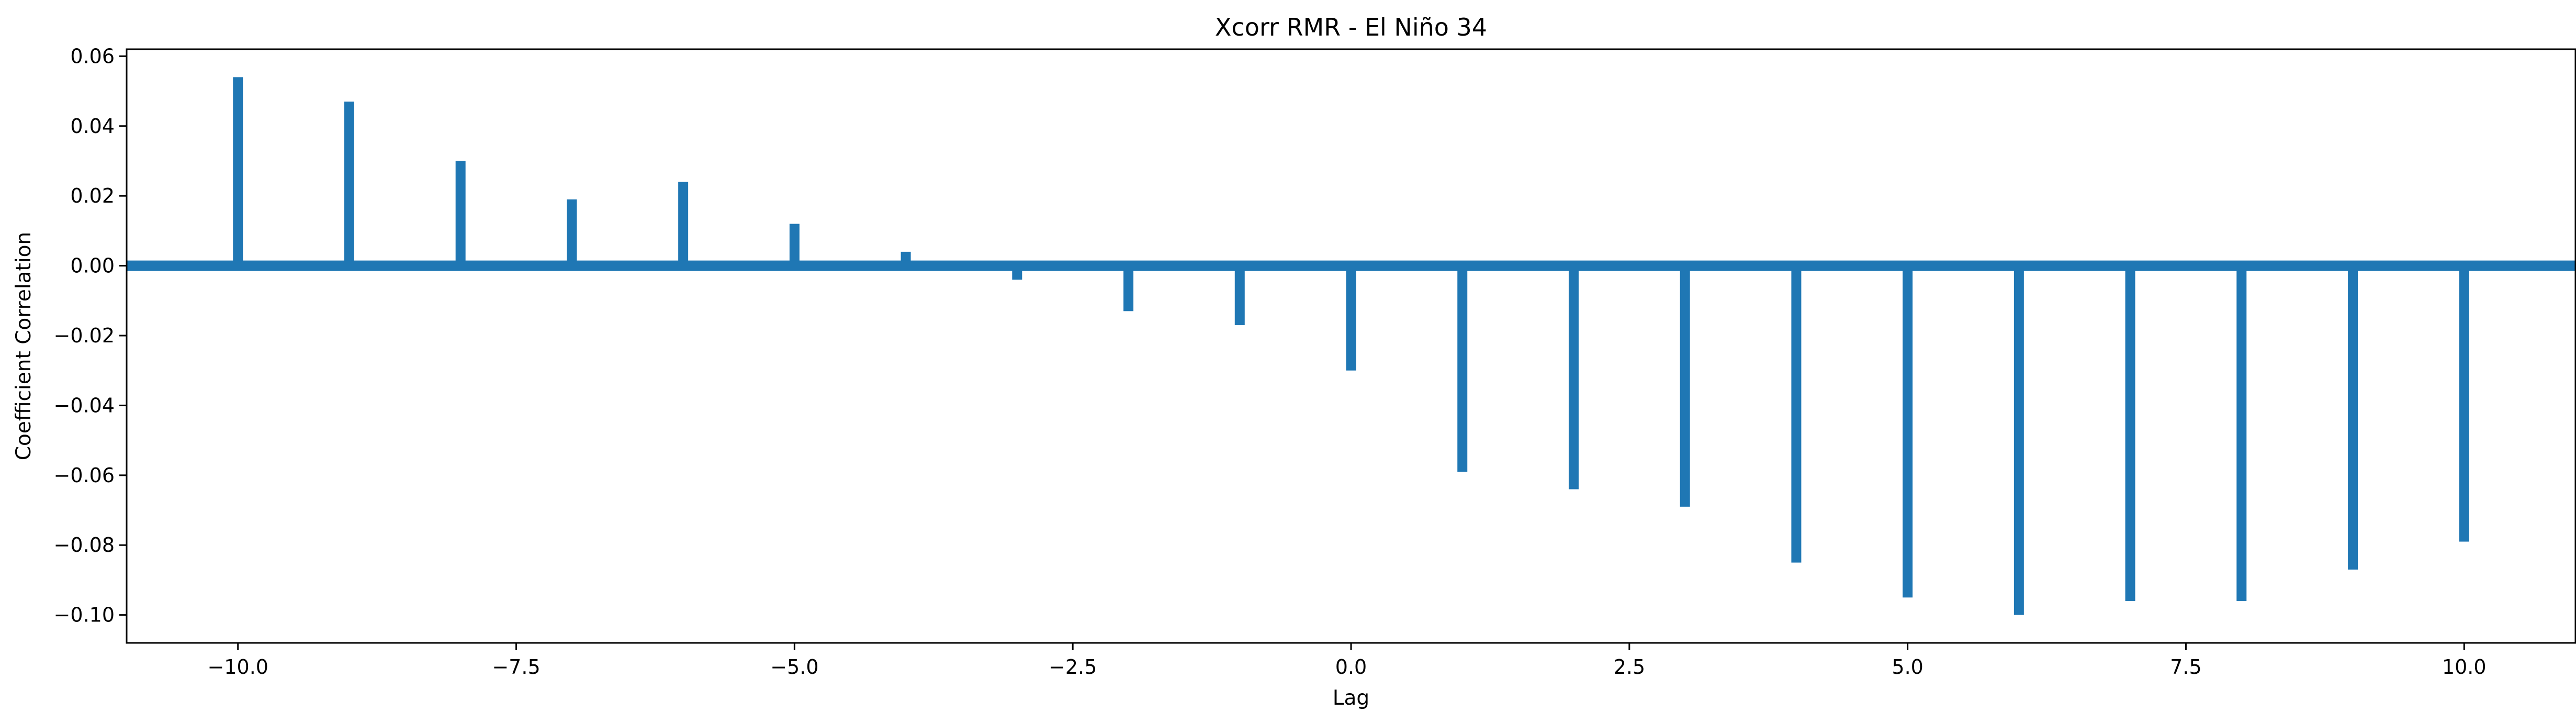 The height and width of the screenshot is (723, 2576). I want to click on y-tick-label: −0.02, so click(84, 335).